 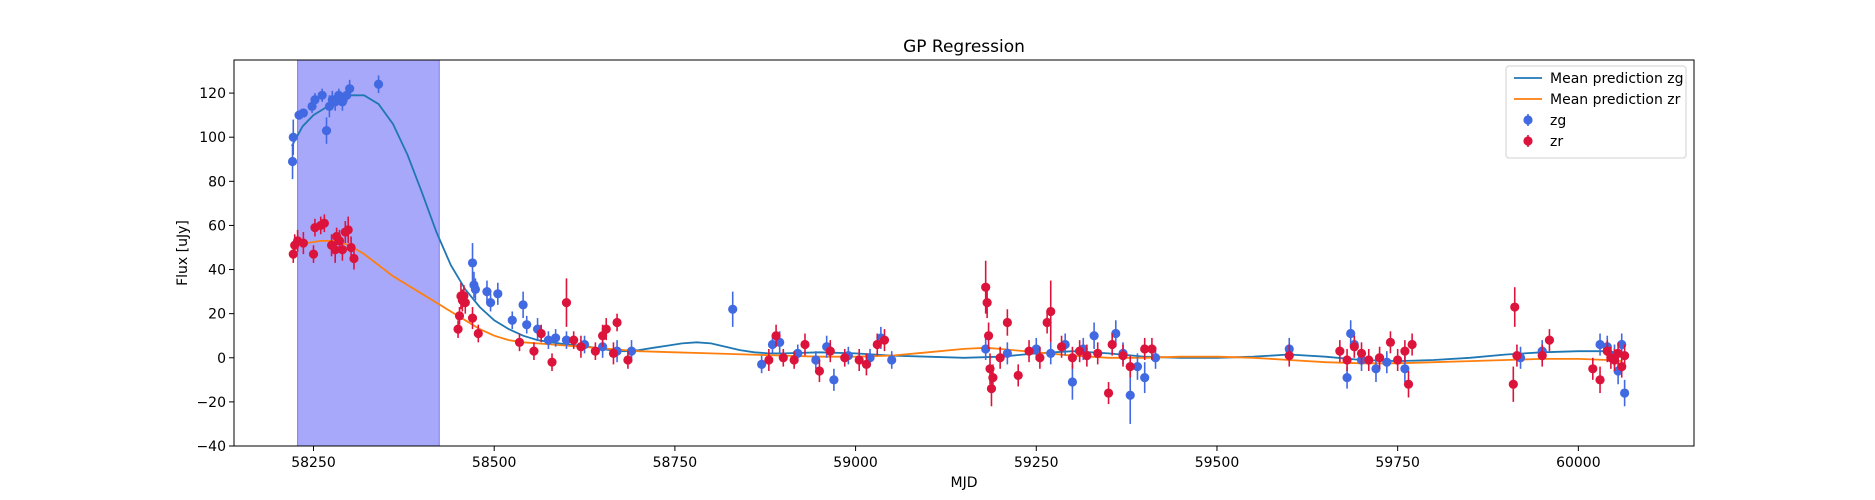 What do you see at coordinates (183, 253) in the screenshot?
I see `y-axis-label: Flux [uJy]` at bounding box center [183, 253].